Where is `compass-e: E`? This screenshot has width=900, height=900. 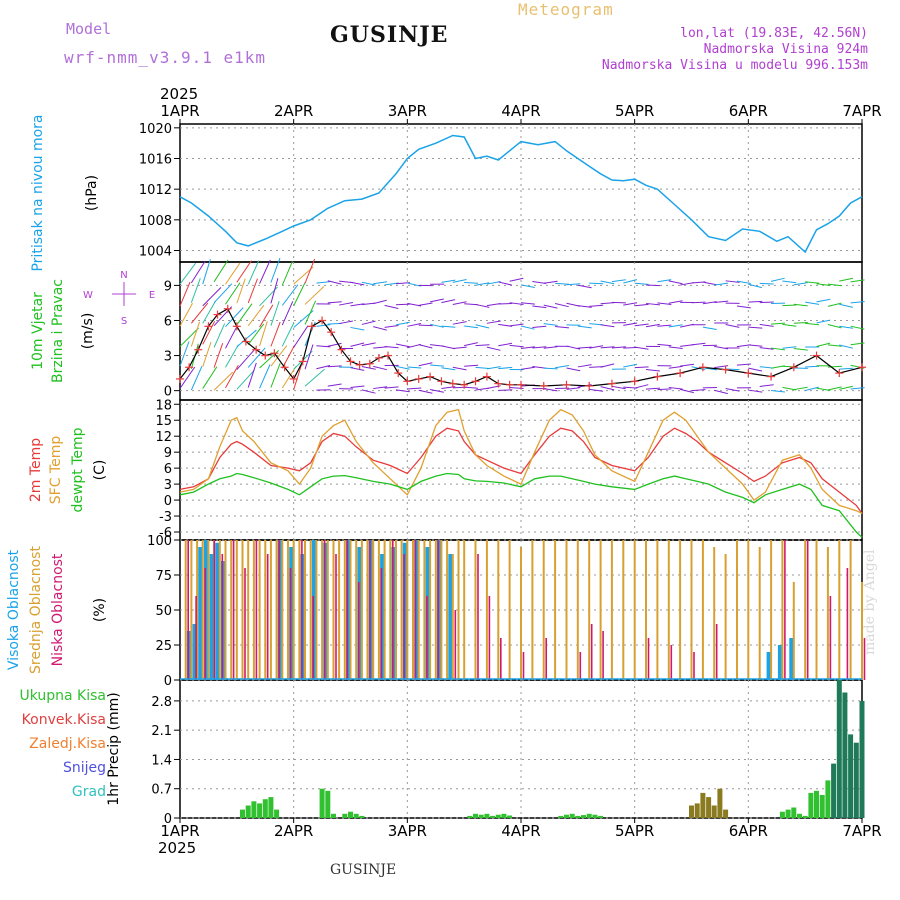
compass-e: E is located at coordinates (152, 295).